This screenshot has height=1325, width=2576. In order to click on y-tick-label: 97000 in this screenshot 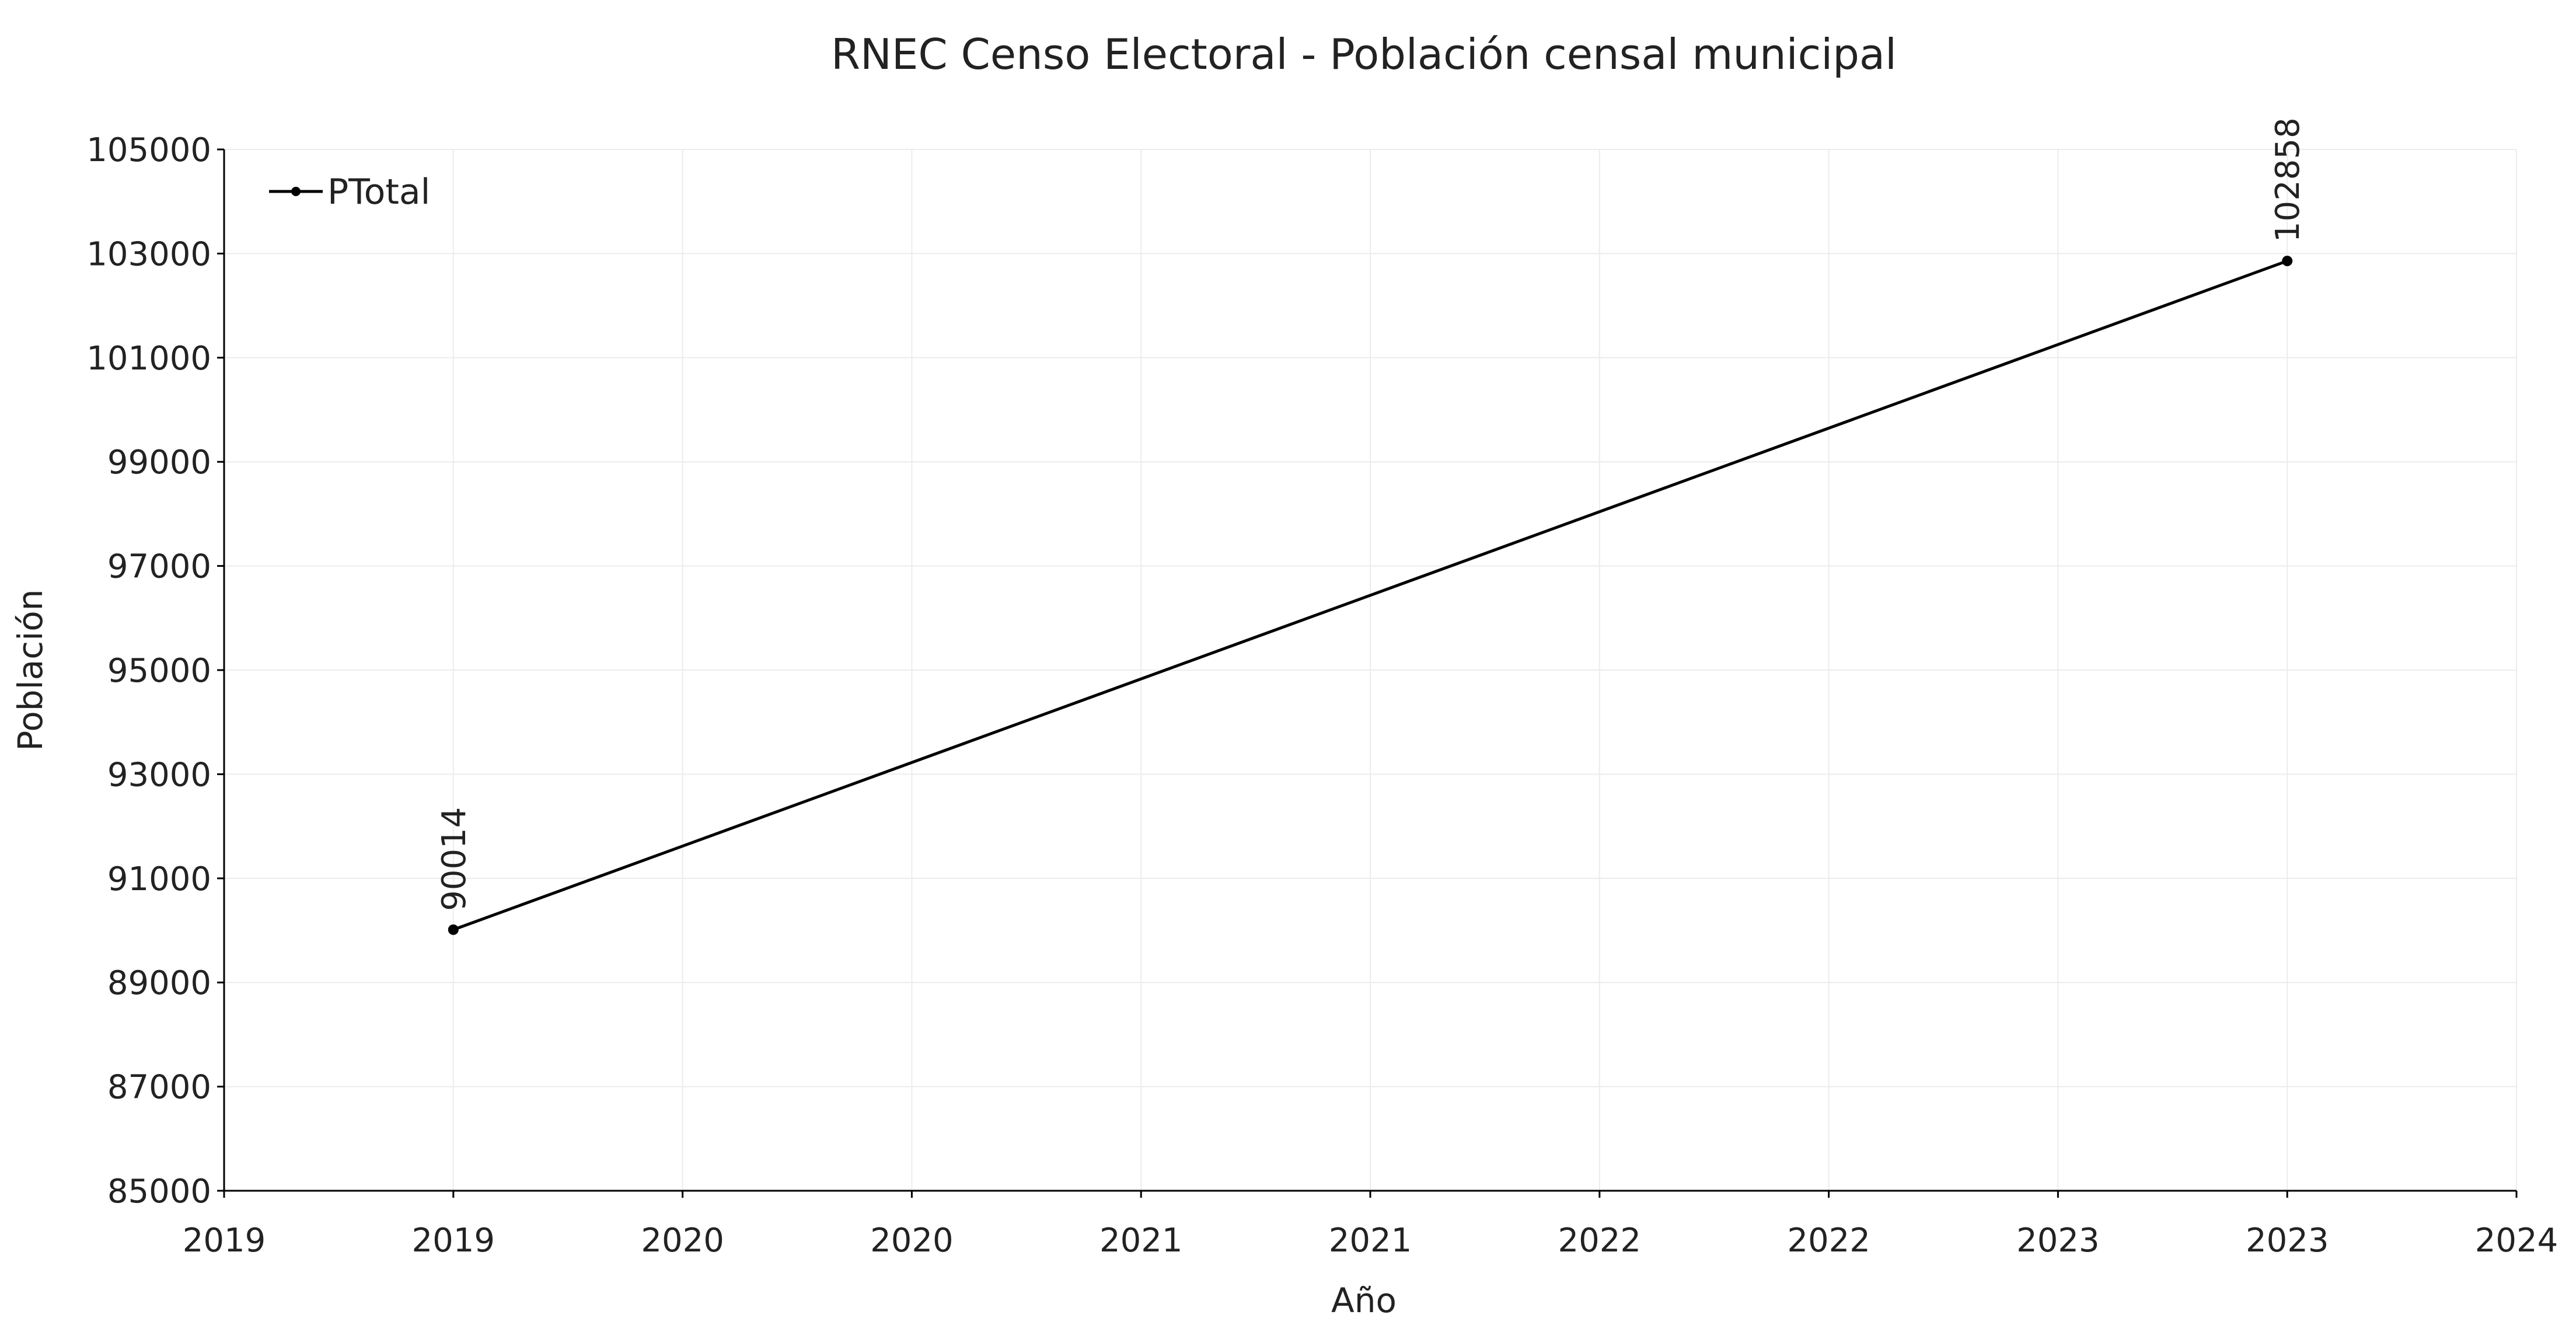, I will do `click(159, 567)`.